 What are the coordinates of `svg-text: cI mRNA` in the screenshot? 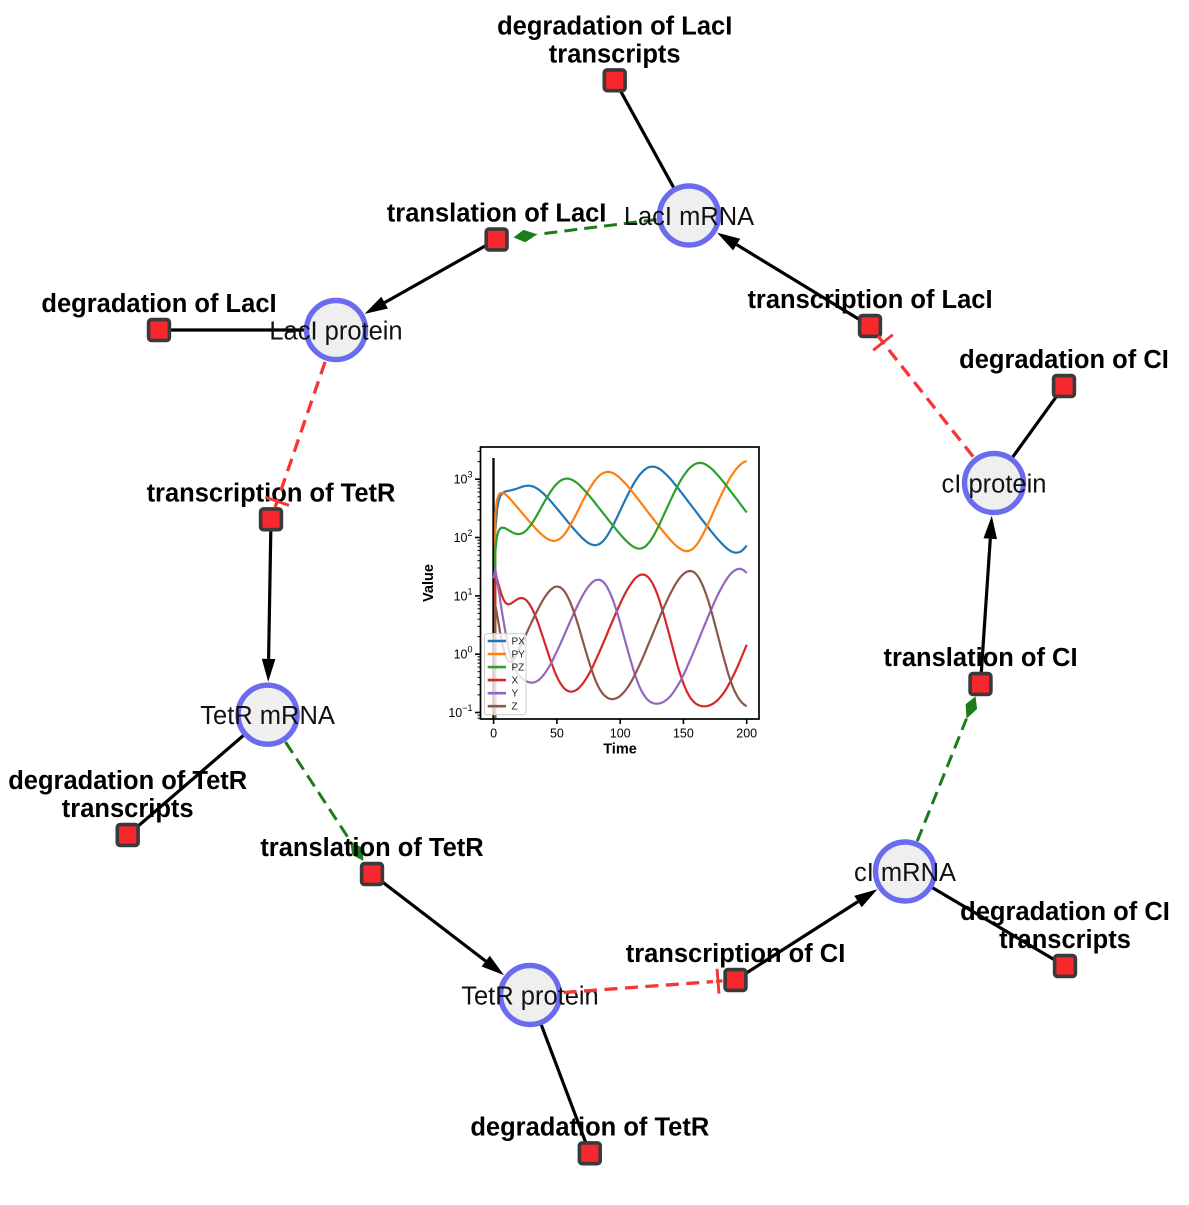 It's located at (905, 873).